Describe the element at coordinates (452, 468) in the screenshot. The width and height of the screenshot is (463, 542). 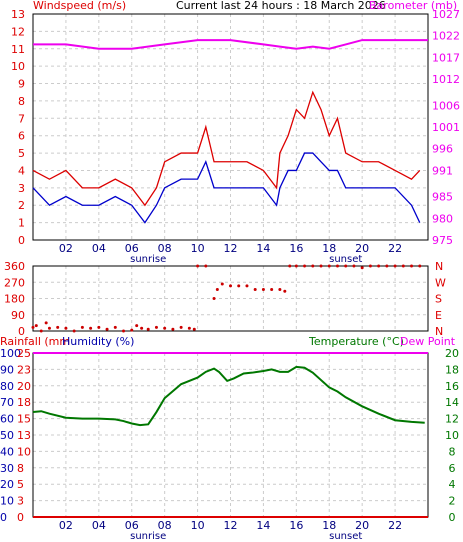
I see `temp-tick-label: 6` at that location.